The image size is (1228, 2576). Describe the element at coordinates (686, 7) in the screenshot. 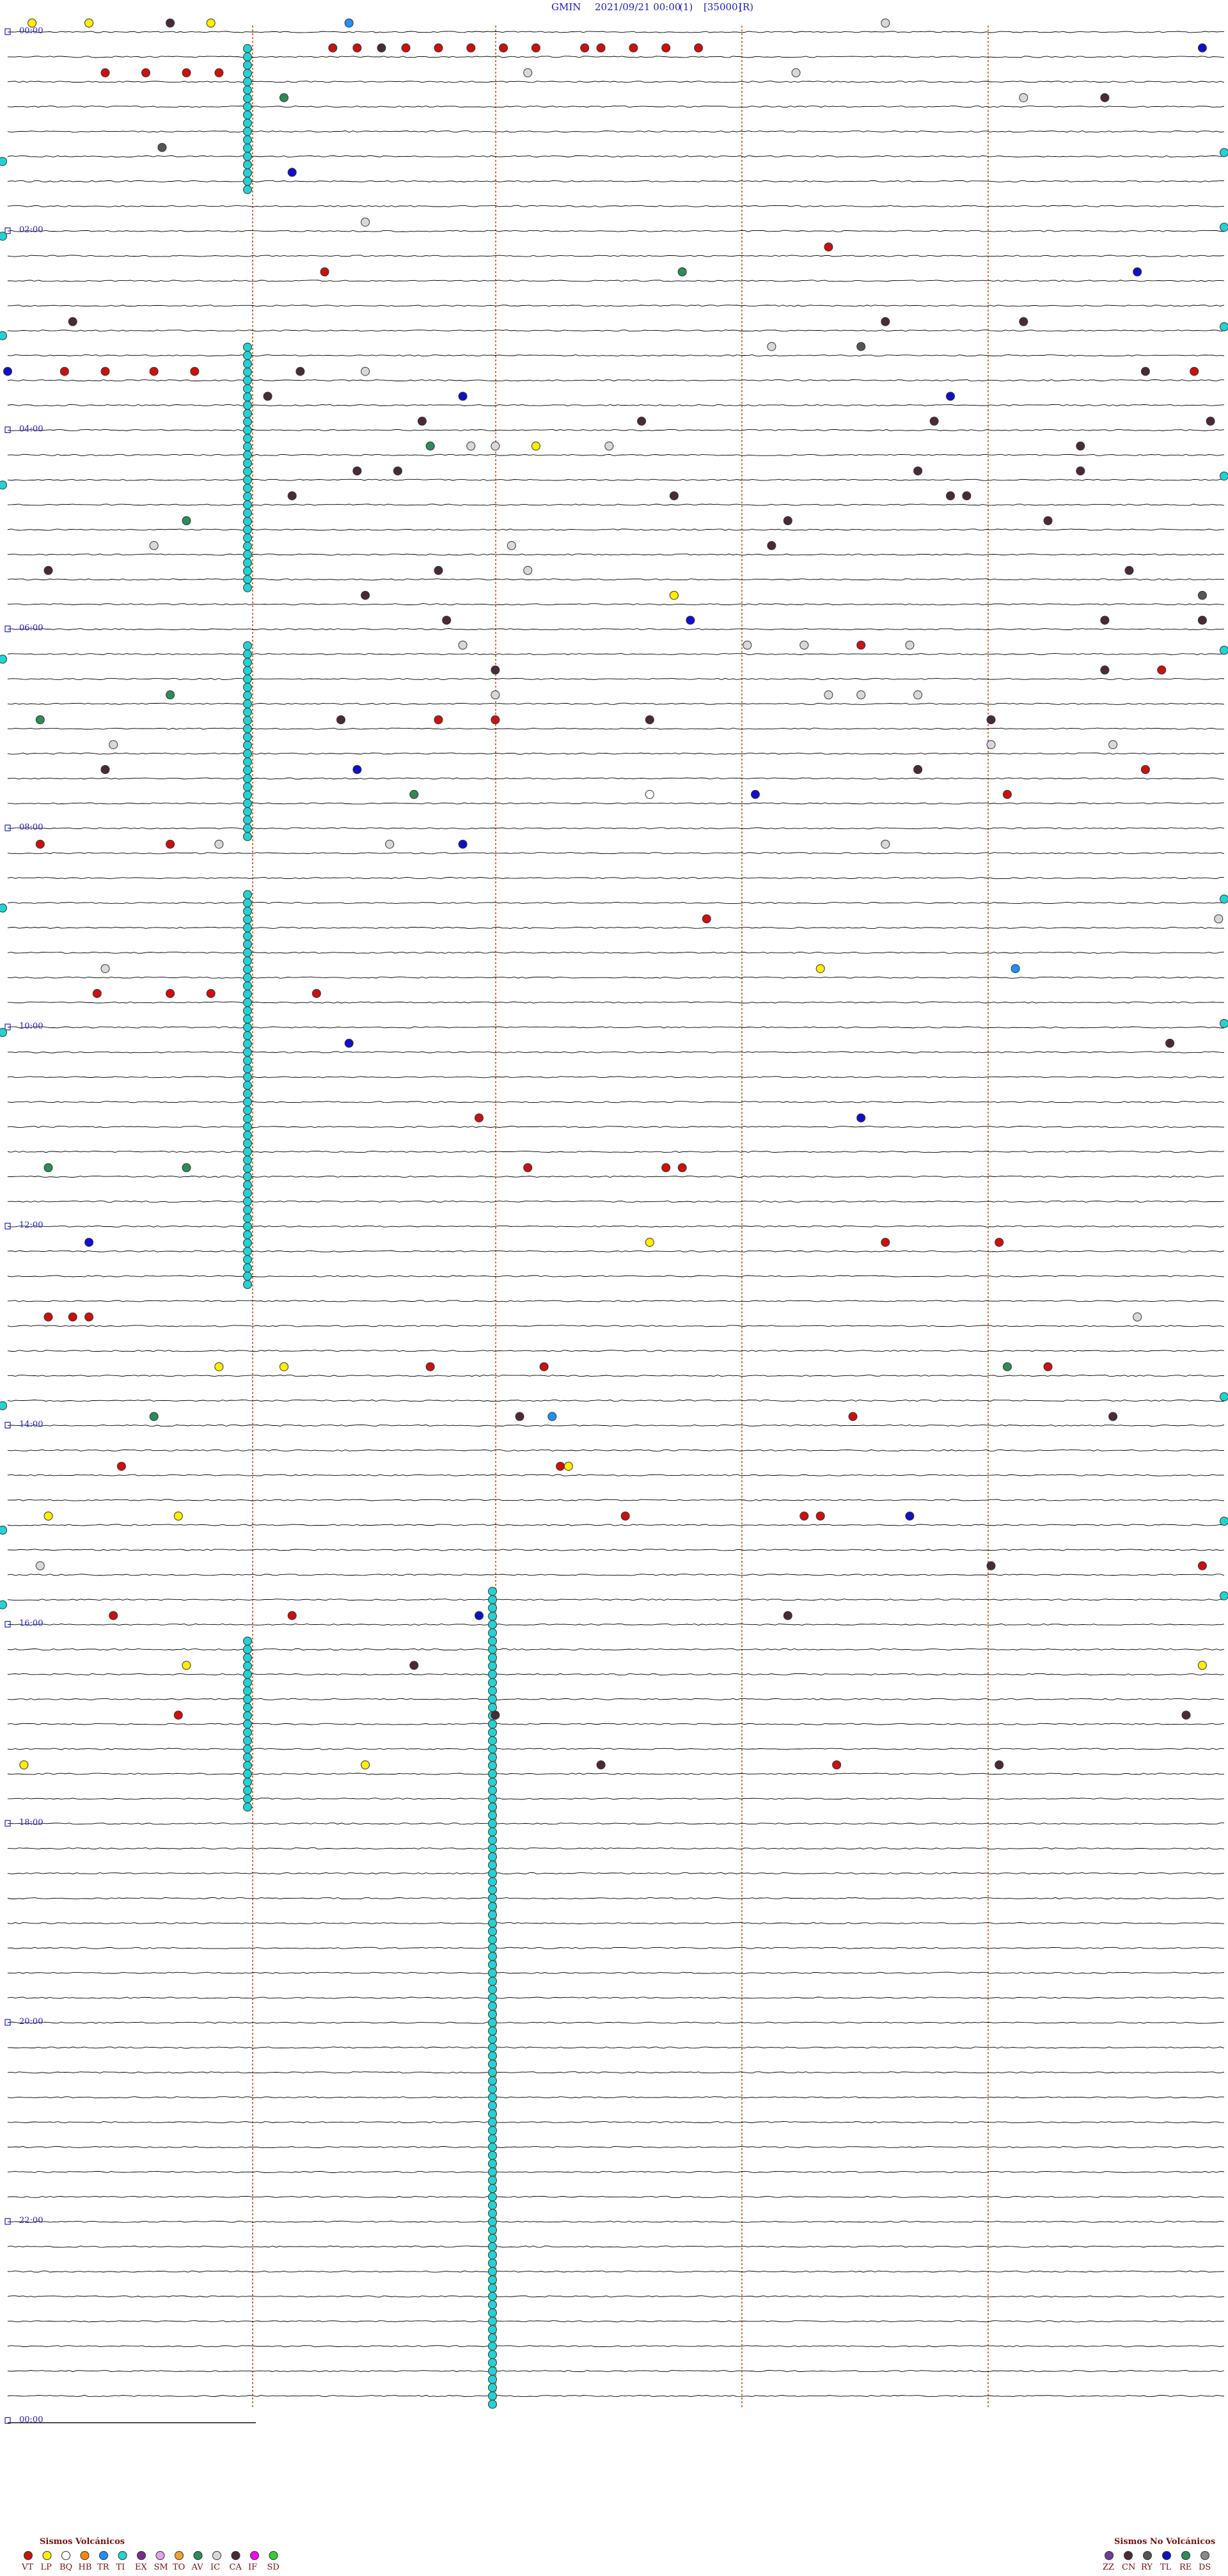

I see `title-component: (1)` at that location.